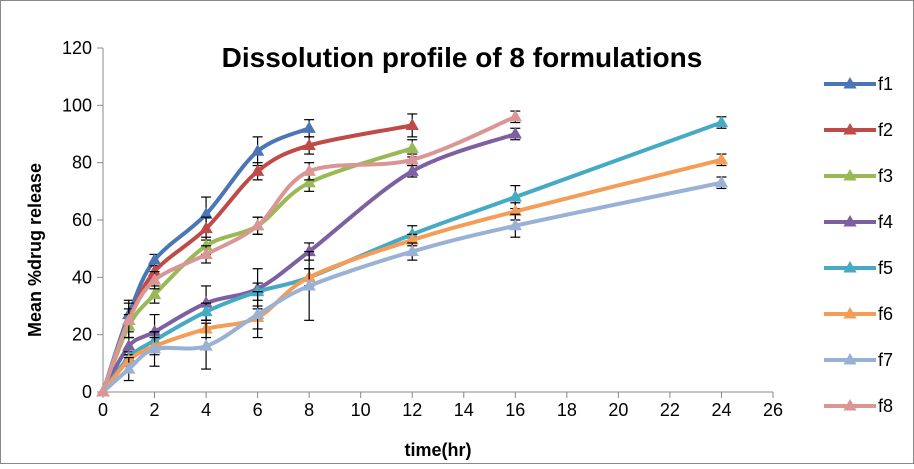 This screenshot has width=914, height=469. Describe the element at coordinates (858, 130) in the screenshot. I see `legend-item-f2: f2` at that location.